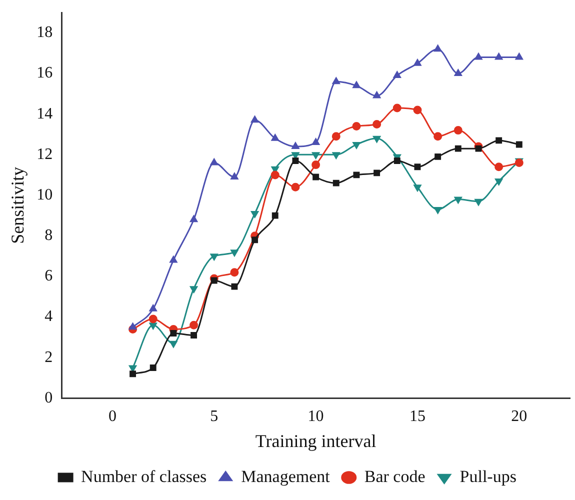 This screenshot has width=575, height=500. Describe the element at coordinates (44, 73) in the screenshot. I see `y-tick-label: 16` at that location.